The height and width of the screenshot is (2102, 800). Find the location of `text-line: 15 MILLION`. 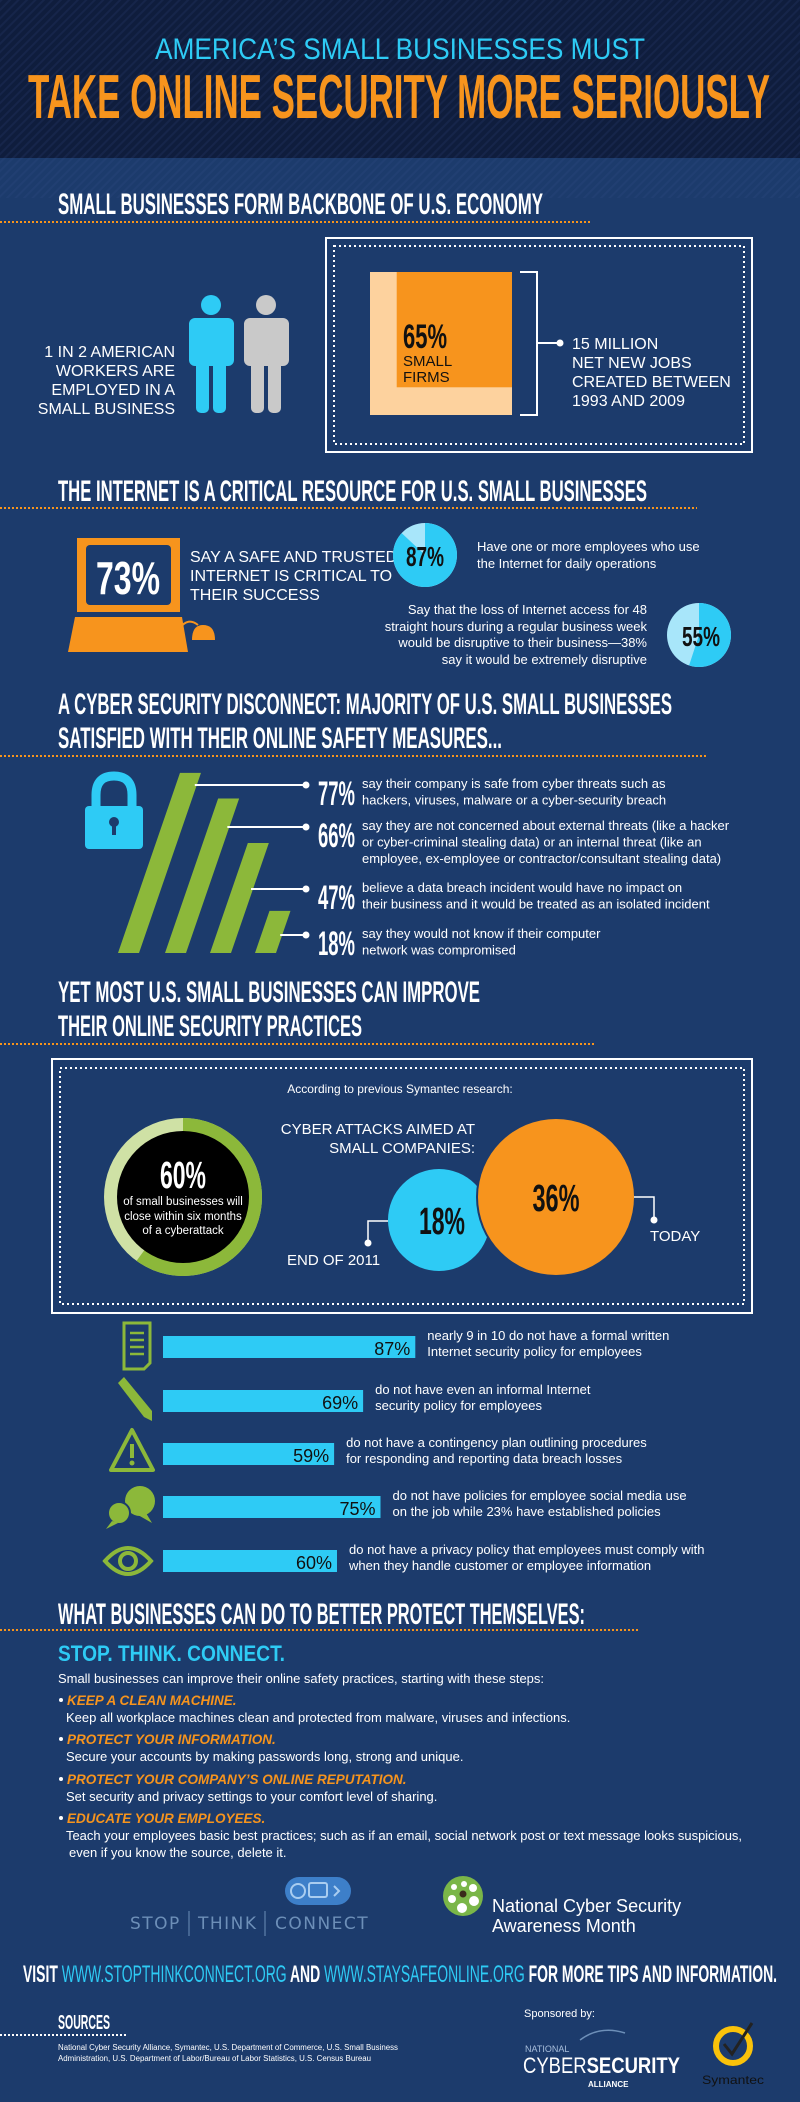

text-line: 15 MILLION is located at coordinates (615, 344).